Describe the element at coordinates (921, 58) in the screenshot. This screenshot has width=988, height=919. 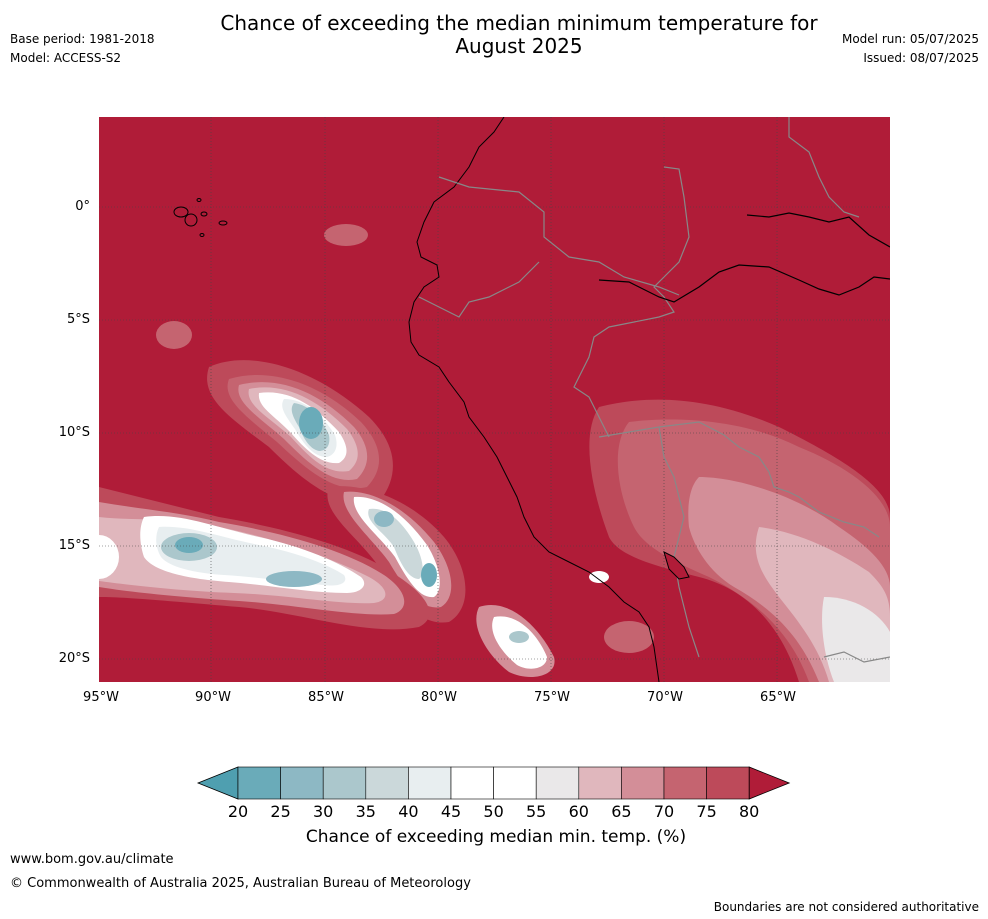
I see `issued-text: Issued: 08/07/2025` at that location.